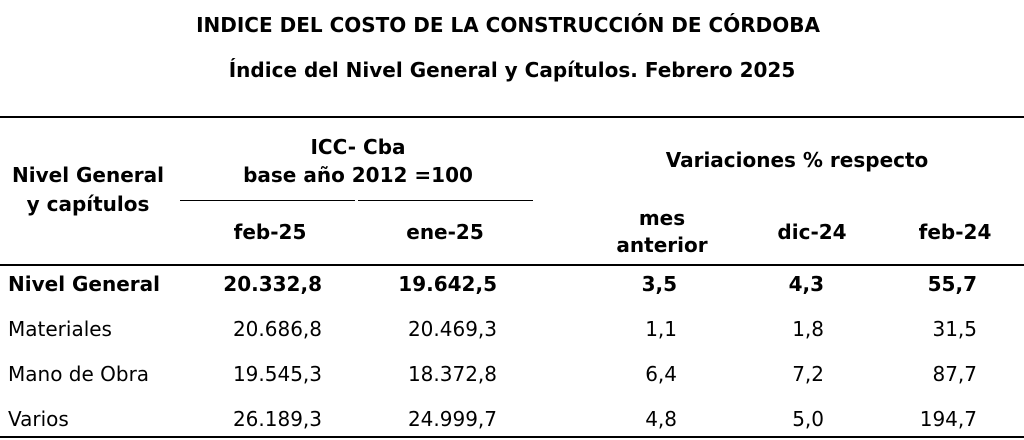 The height and width of the screenshot is (440, 1024). Describe the element at coordinates (277, 329) in the screenshot. I see `cell: 20.686,8` at that location.